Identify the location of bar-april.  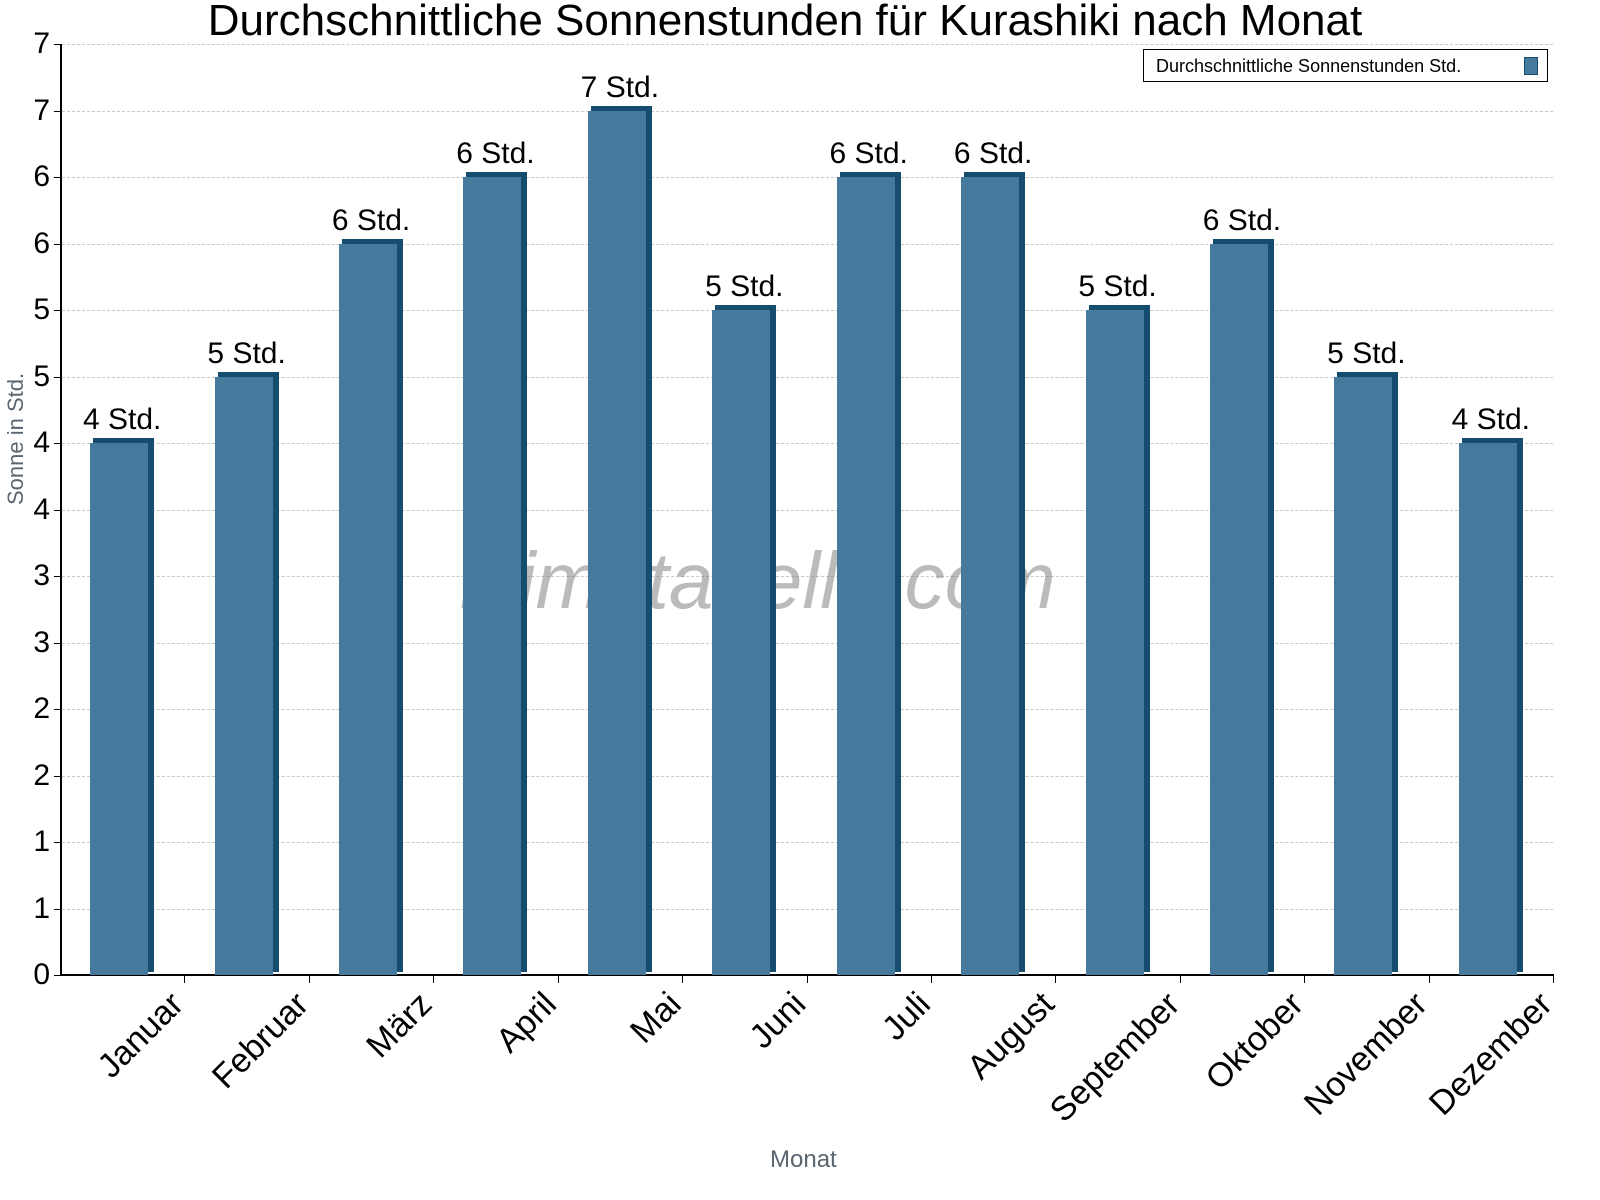
(495, 573).